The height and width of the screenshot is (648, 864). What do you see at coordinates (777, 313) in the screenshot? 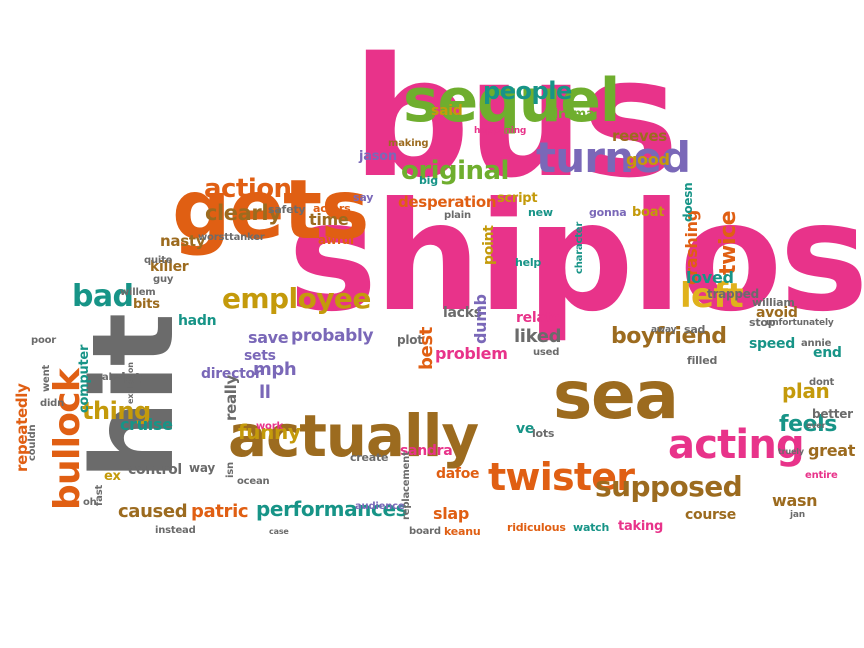
I see `word-avoid: avoid` at bounding box center [777, 313].